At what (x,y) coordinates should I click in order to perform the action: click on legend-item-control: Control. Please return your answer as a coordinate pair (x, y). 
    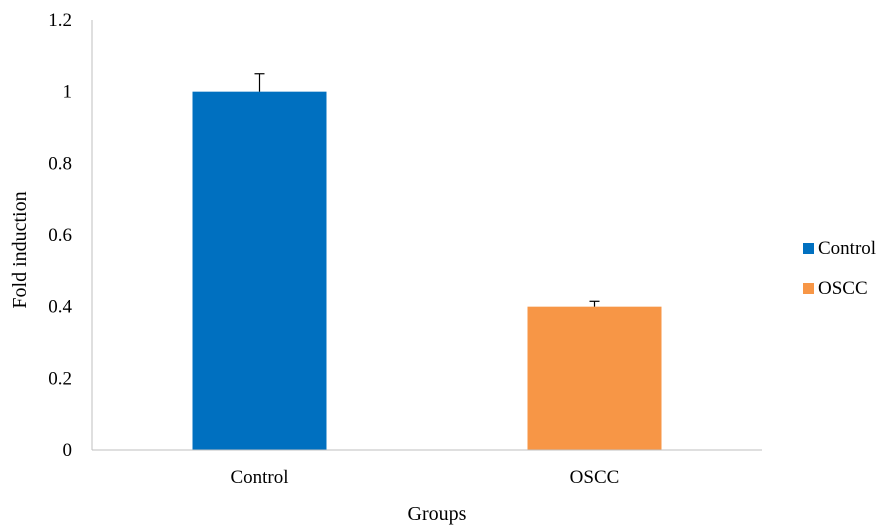
    Looking at the image, I should click on (839, 248).